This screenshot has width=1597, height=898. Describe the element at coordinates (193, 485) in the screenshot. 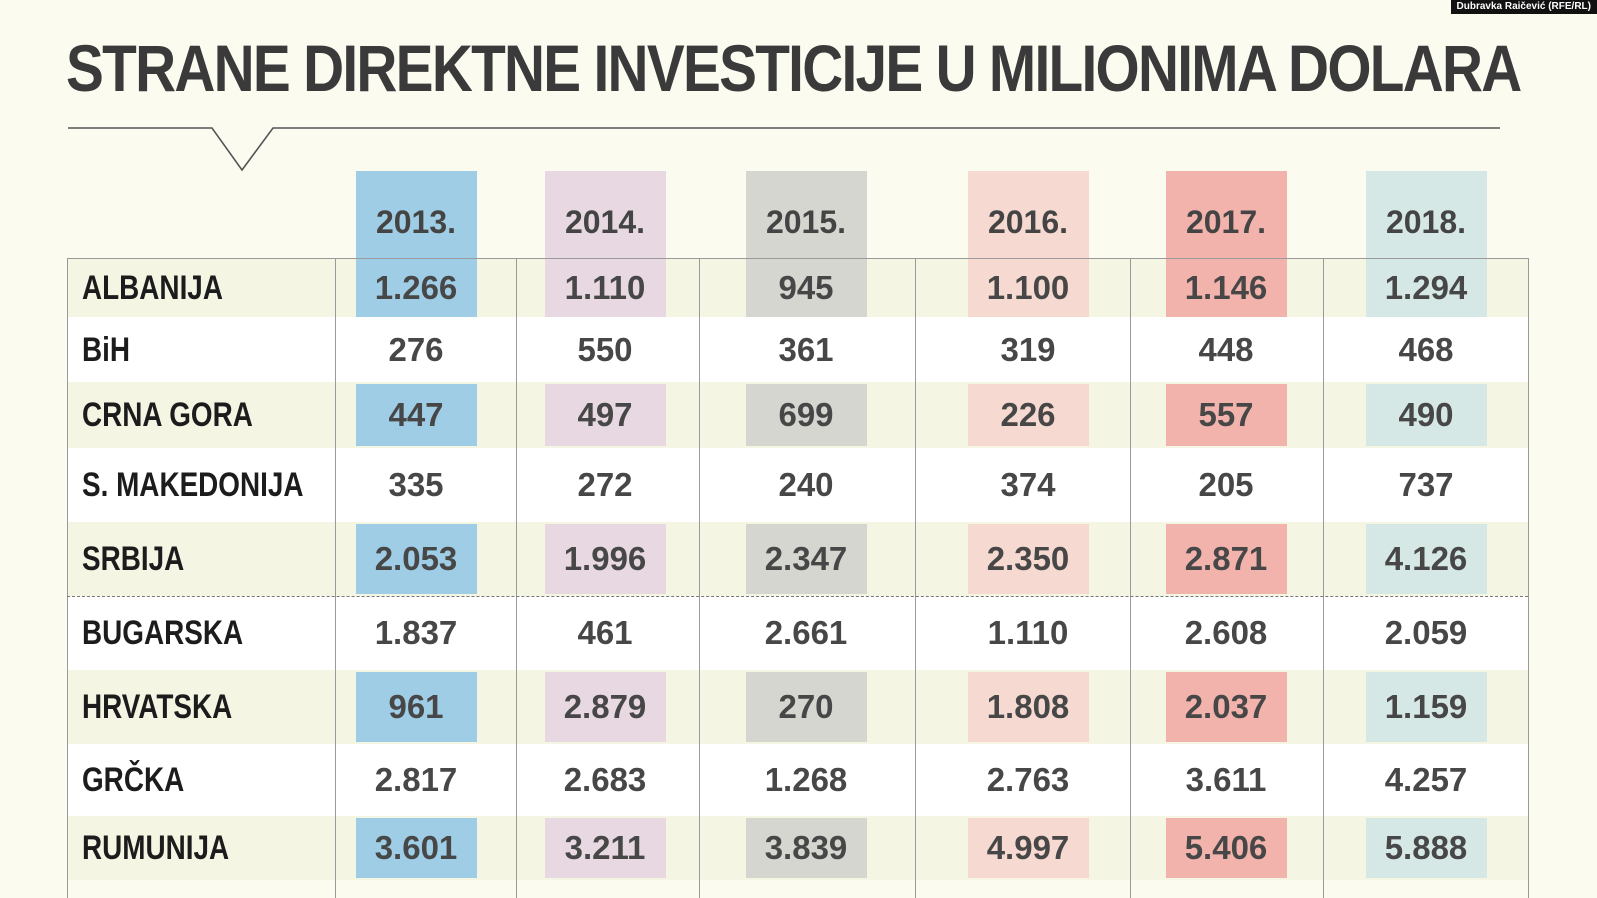

I see `country-label: S. MAKEDONIJA` at that location.